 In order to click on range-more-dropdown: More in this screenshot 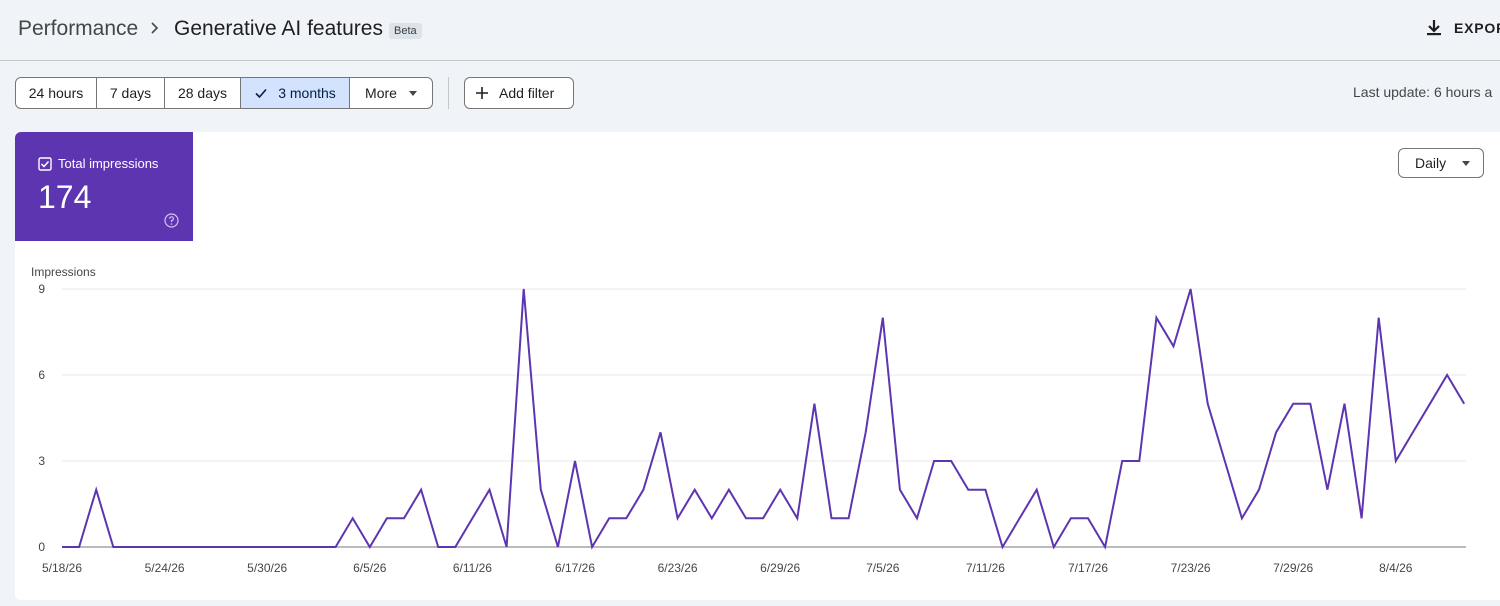, I will do `click(391, 93)`.